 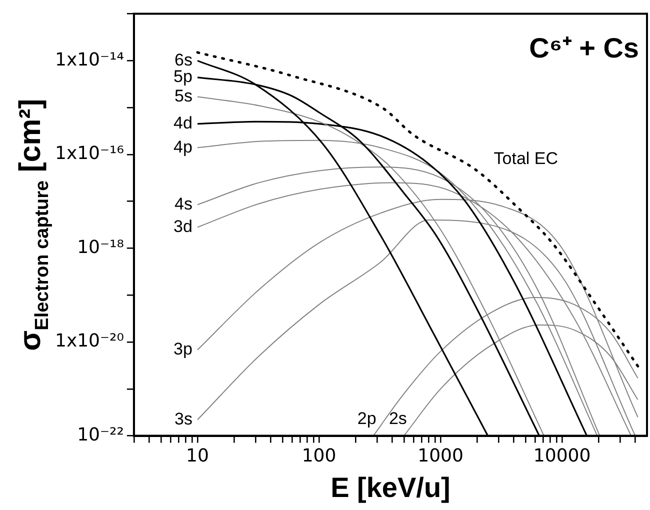 I want to click on series-label: 6s, so click(x=183, y=60).